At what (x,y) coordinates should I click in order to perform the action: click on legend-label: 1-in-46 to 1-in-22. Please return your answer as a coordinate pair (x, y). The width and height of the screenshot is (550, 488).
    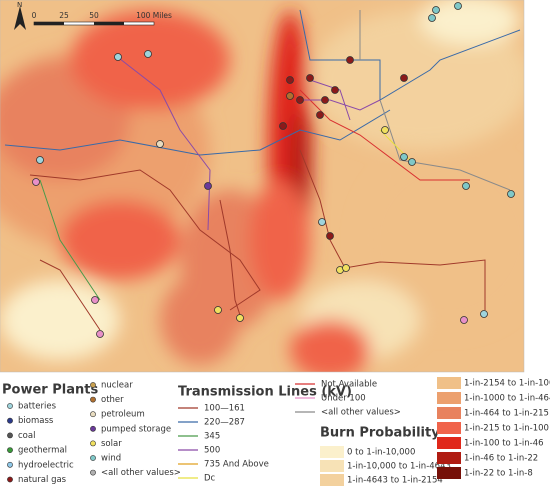
    Looking at the image, I should click on (501, 459).